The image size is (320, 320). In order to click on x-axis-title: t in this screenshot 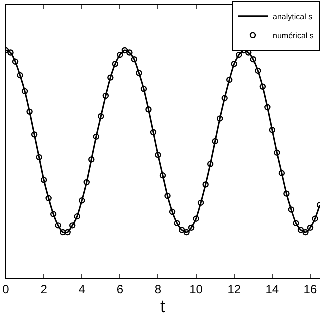, I will do `click(163, 306)`.